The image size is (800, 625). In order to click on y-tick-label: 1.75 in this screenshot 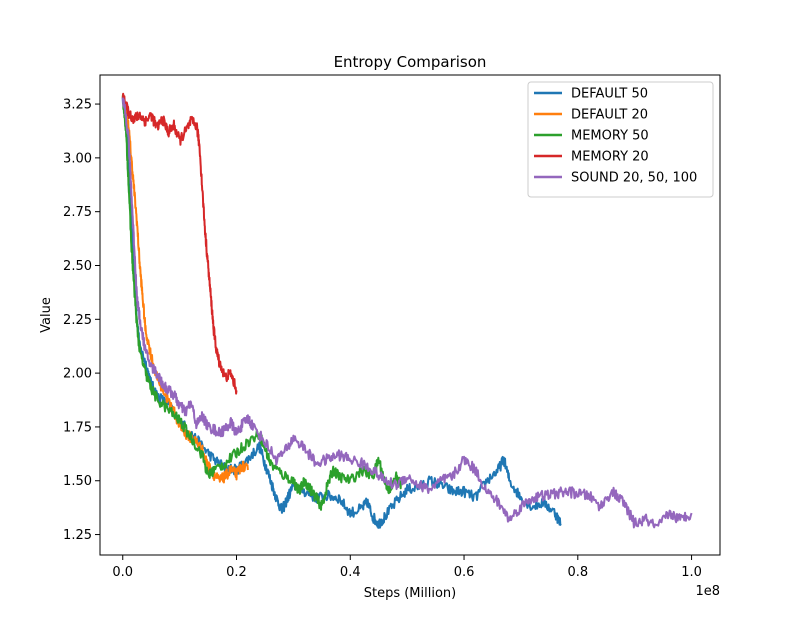, I will do `click(77, 427)`.